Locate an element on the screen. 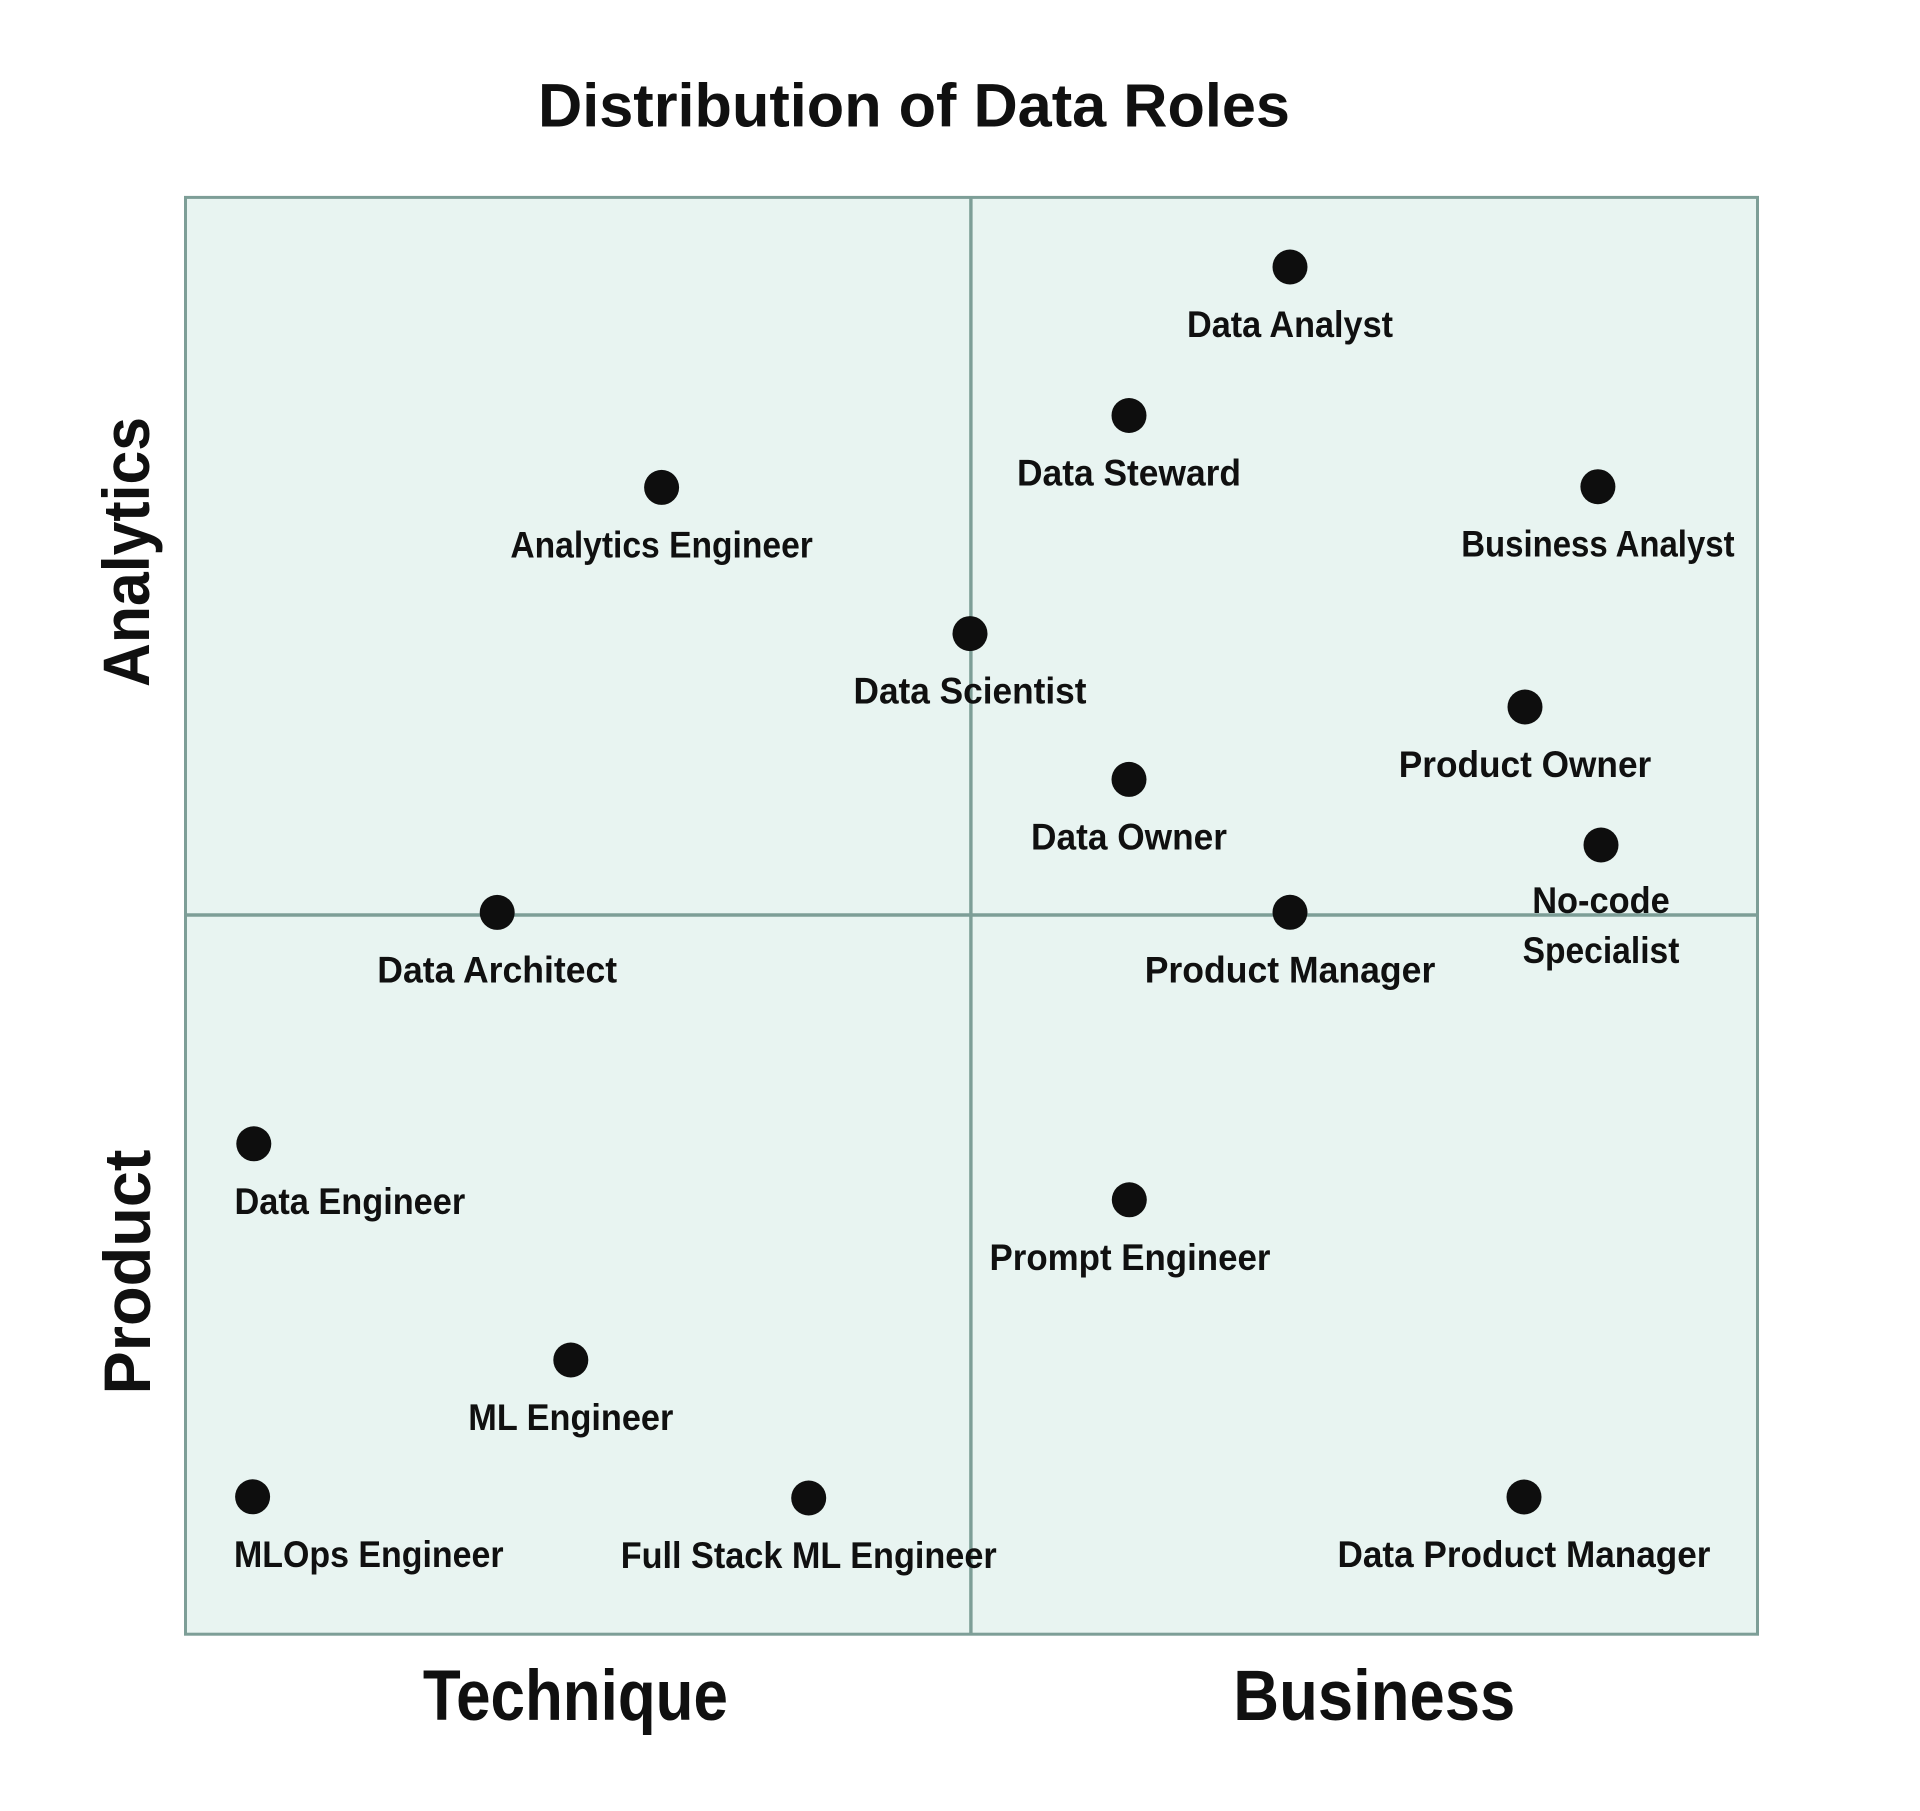 This screenshot has width=1920, height=1811. svg-text: No-code is located at coordinates (1601, 900).